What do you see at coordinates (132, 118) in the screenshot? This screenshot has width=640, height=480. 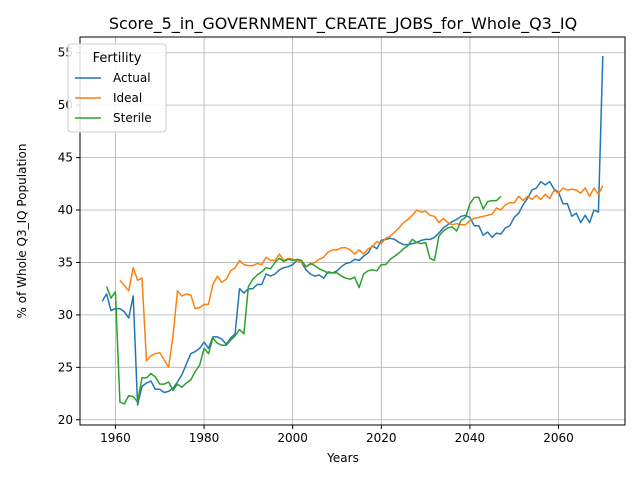 I see `legend-label-sterile: Sterile` at bounding box center [132, 118].